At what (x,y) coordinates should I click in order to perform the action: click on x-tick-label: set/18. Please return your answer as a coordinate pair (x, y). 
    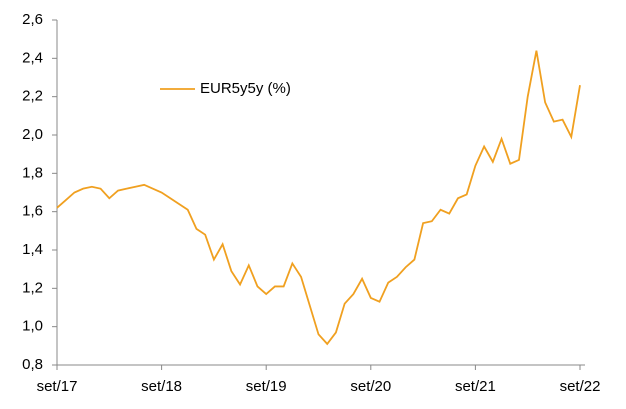
    Looking at the image, I should click on (161, 386).